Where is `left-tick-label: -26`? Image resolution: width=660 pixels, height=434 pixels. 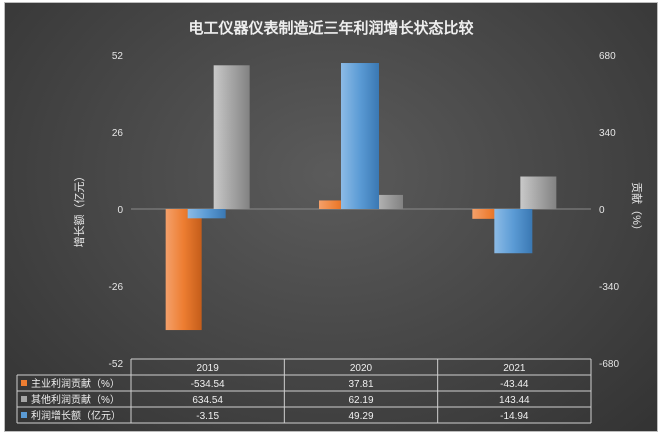 left-tick-label: -26 is located at coordinates (116, 287).